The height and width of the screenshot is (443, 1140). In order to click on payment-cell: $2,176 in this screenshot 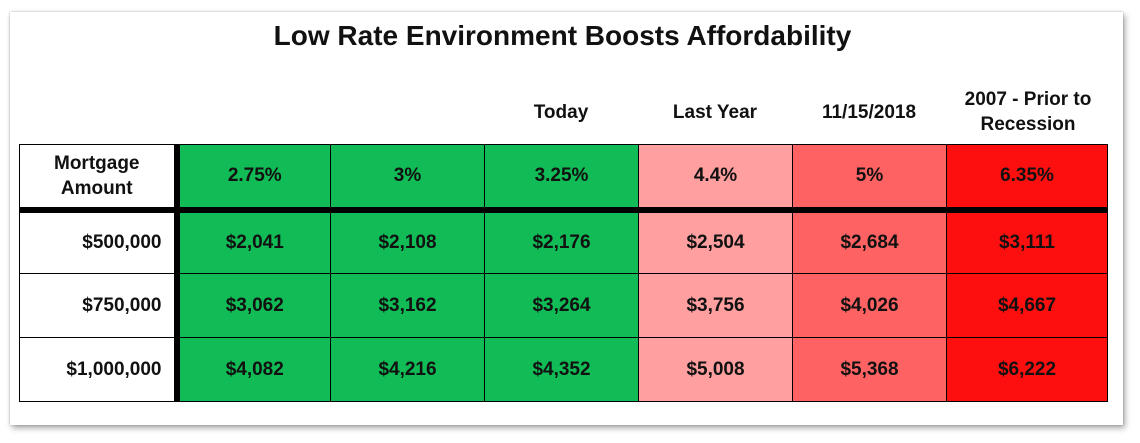, I will do `click(561, 241)`.